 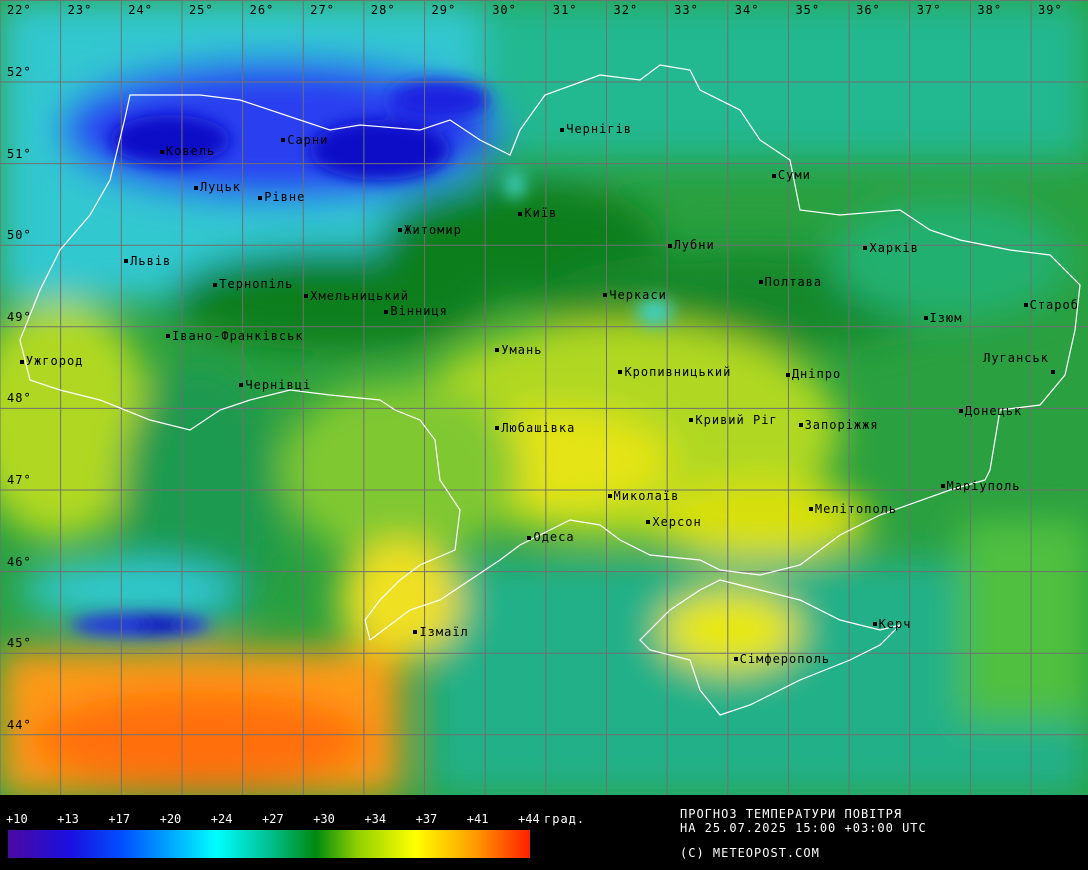 I want to click on city-label: Вінниця, so click(x=419, y=311).